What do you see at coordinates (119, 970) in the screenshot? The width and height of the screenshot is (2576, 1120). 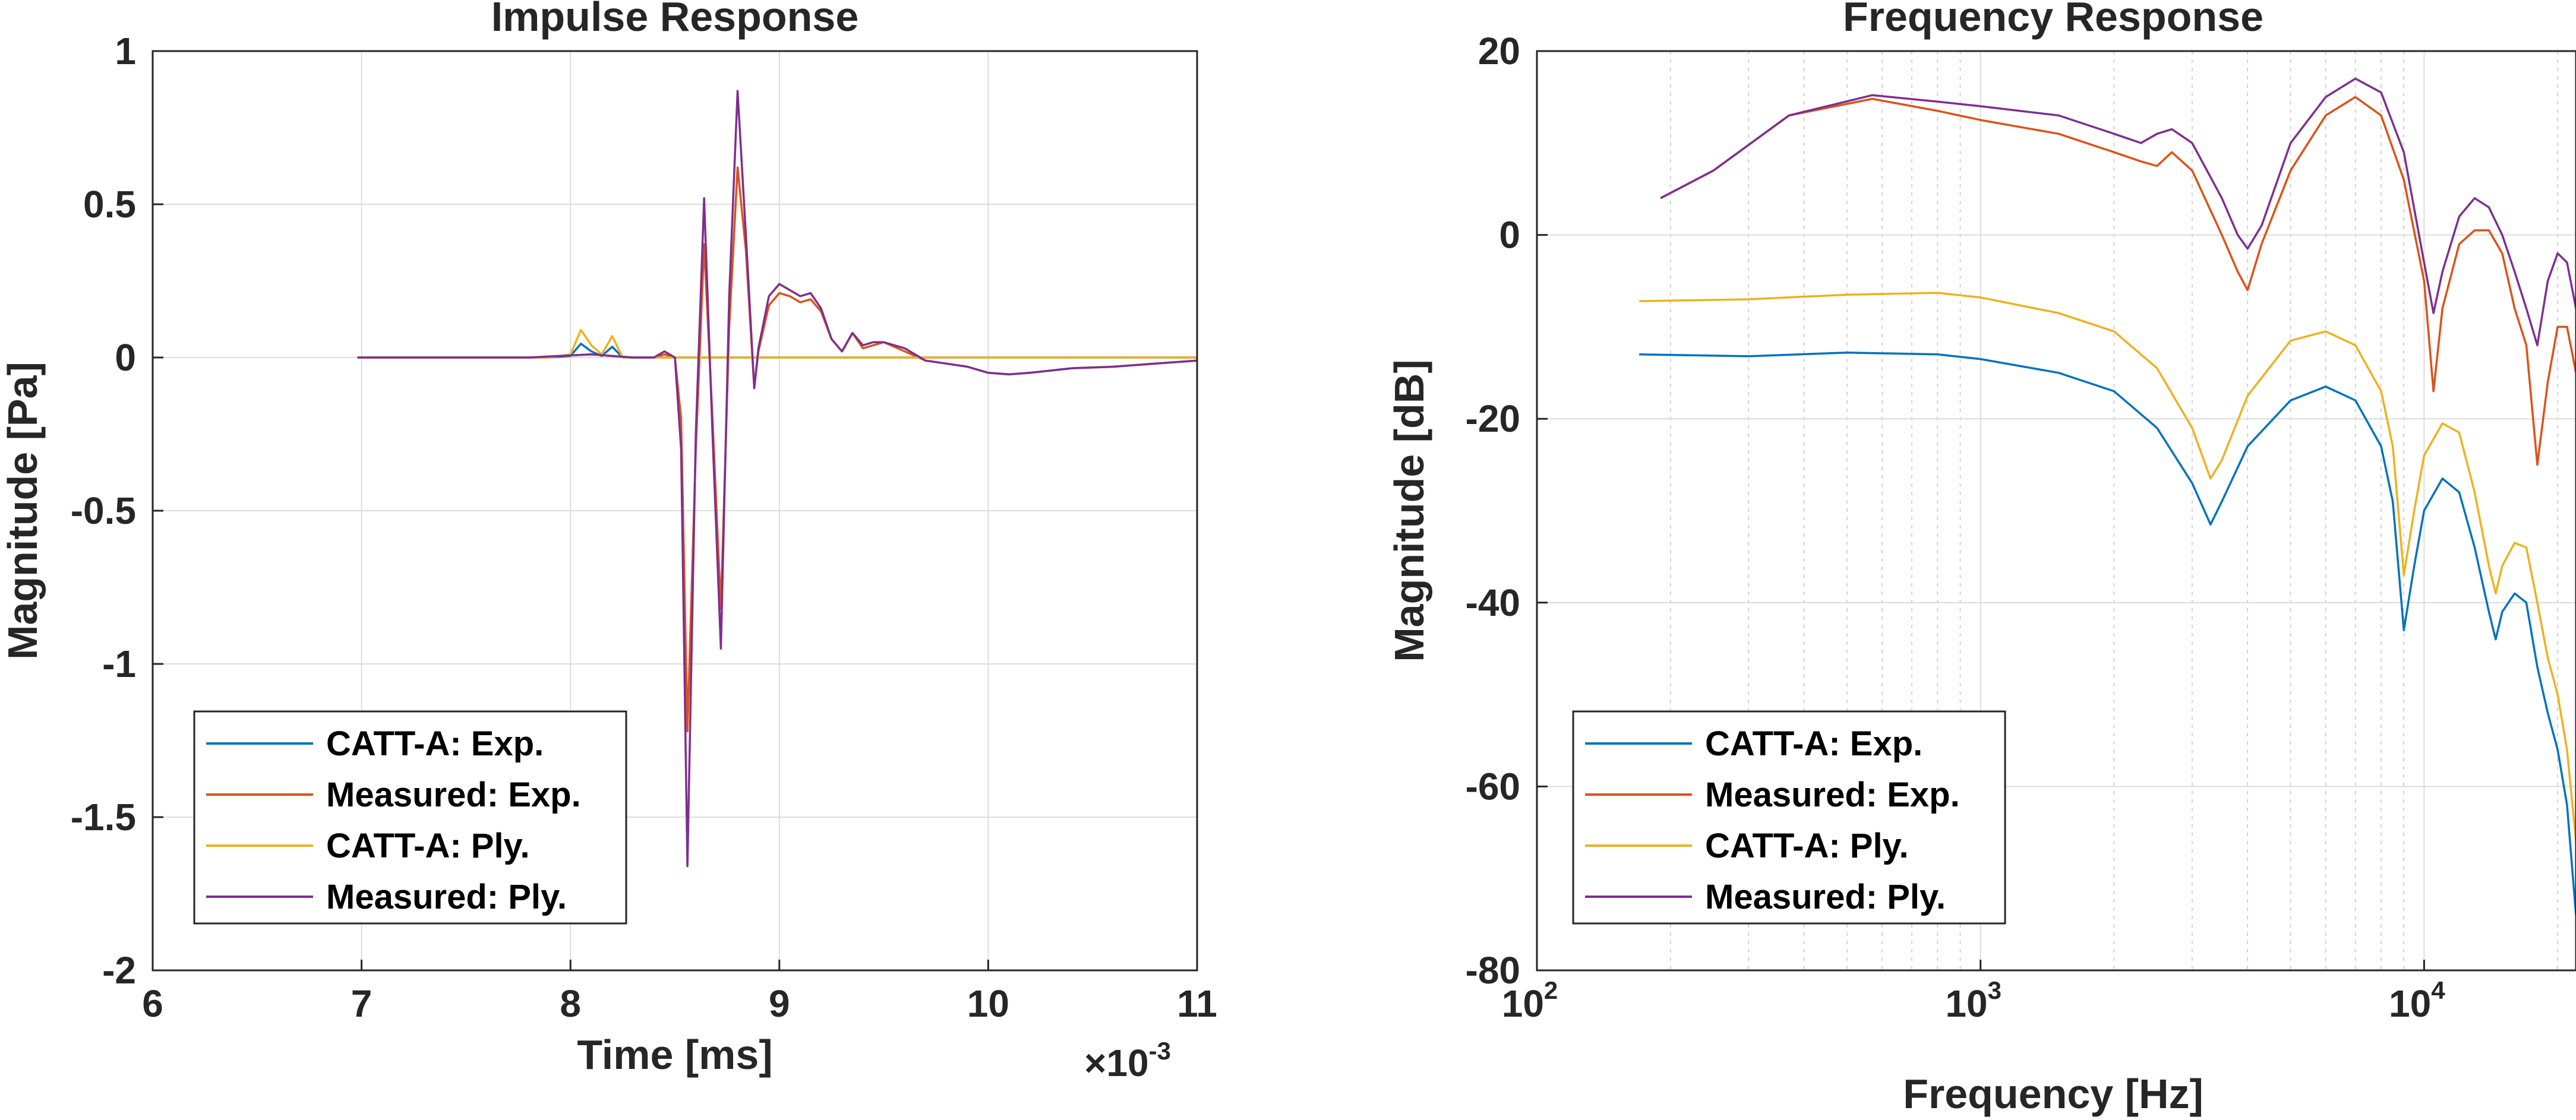 I see `impulse-y-tick-label: -2` at bounding box center [119, 970].